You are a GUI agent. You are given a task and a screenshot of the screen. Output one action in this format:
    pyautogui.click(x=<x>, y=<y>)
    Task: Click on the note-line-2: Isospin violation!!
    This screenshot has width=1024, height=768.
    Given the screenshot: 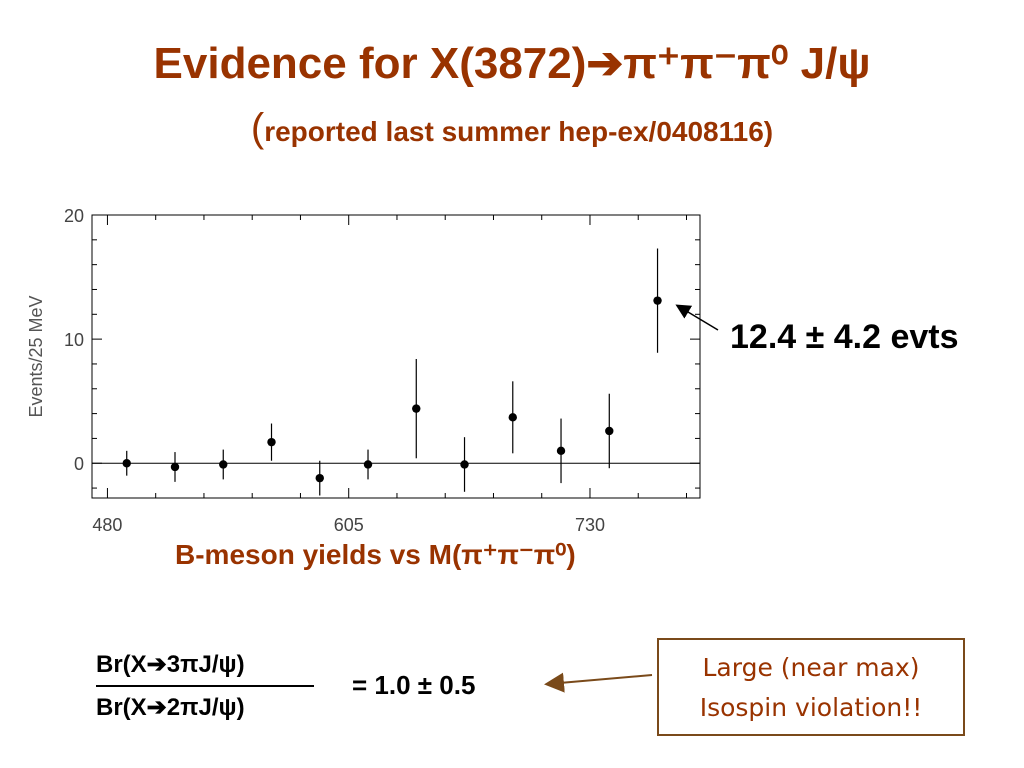 What is the action you would take?
    pyautogui.click(x=811, y=707)
    